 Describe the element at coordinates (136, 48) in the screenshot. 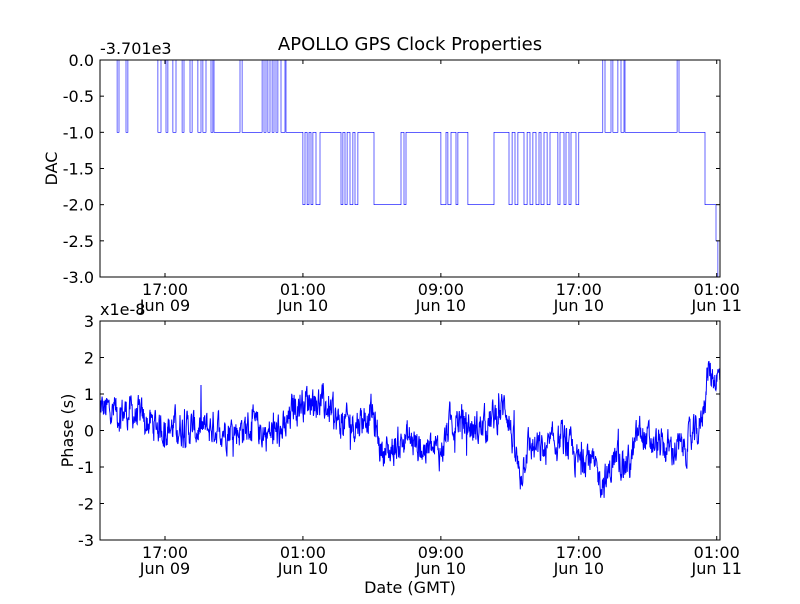

I see `dac-offset-label: -3.701e3` at that location.